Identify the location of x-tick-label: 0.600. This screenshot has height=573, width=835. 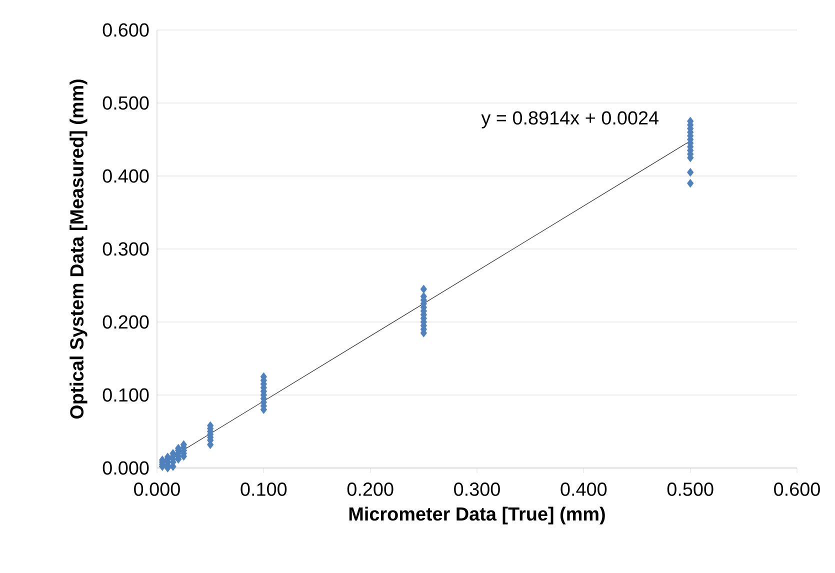
(797, 489).